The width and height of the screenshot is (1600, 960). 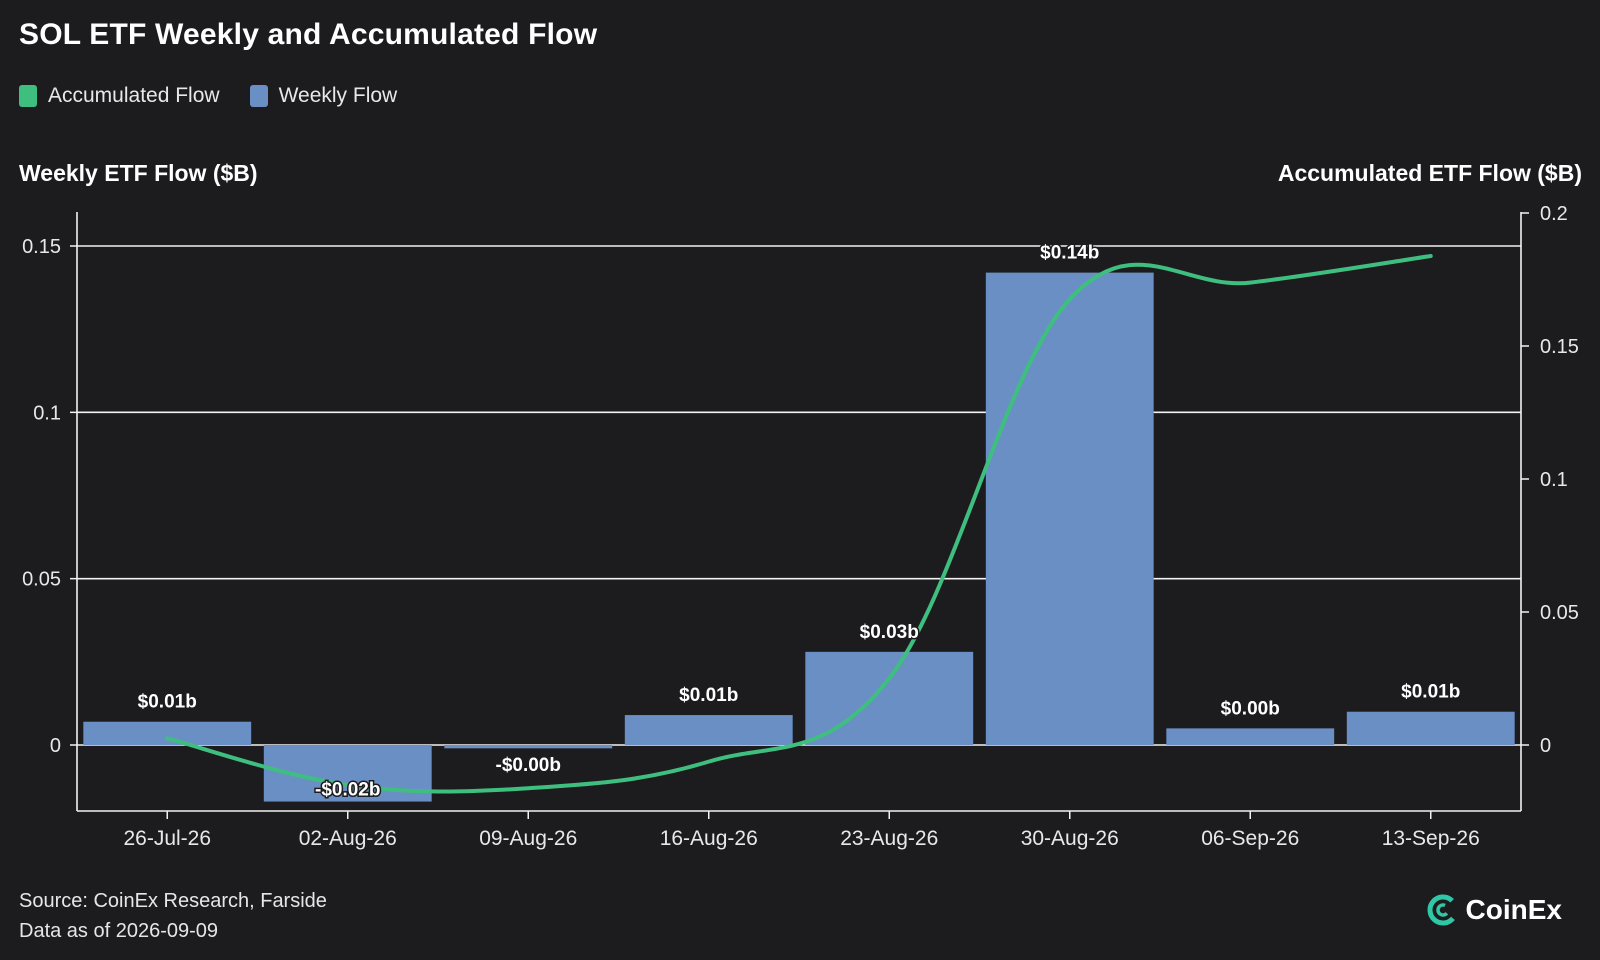 I want to click on y-tick-label-left: 0.15, so click(x=41, y=247).